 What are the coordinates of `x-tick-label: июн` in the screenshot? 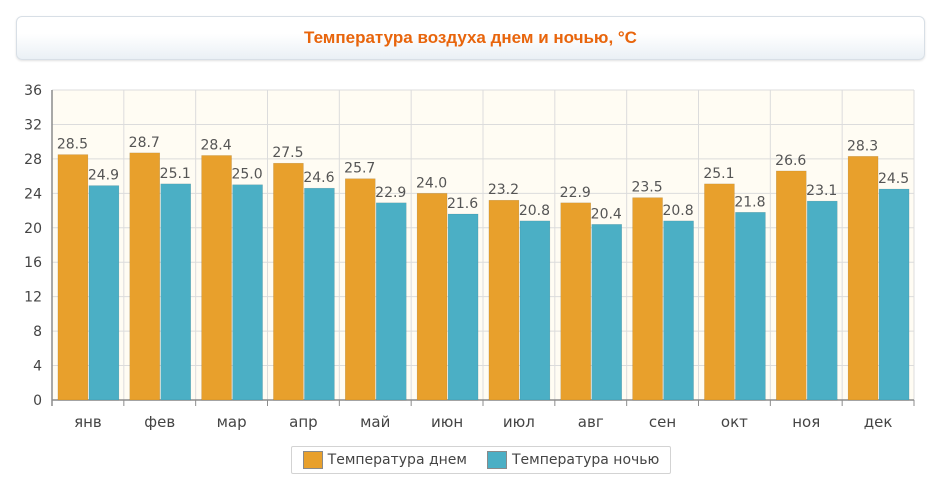 It's located at (447, 422).